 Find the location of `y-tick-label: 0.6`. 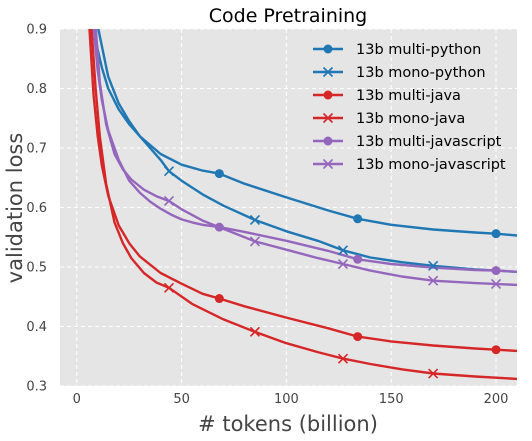

y-tick-label: 0.6 is located at coordinates (36, 208).